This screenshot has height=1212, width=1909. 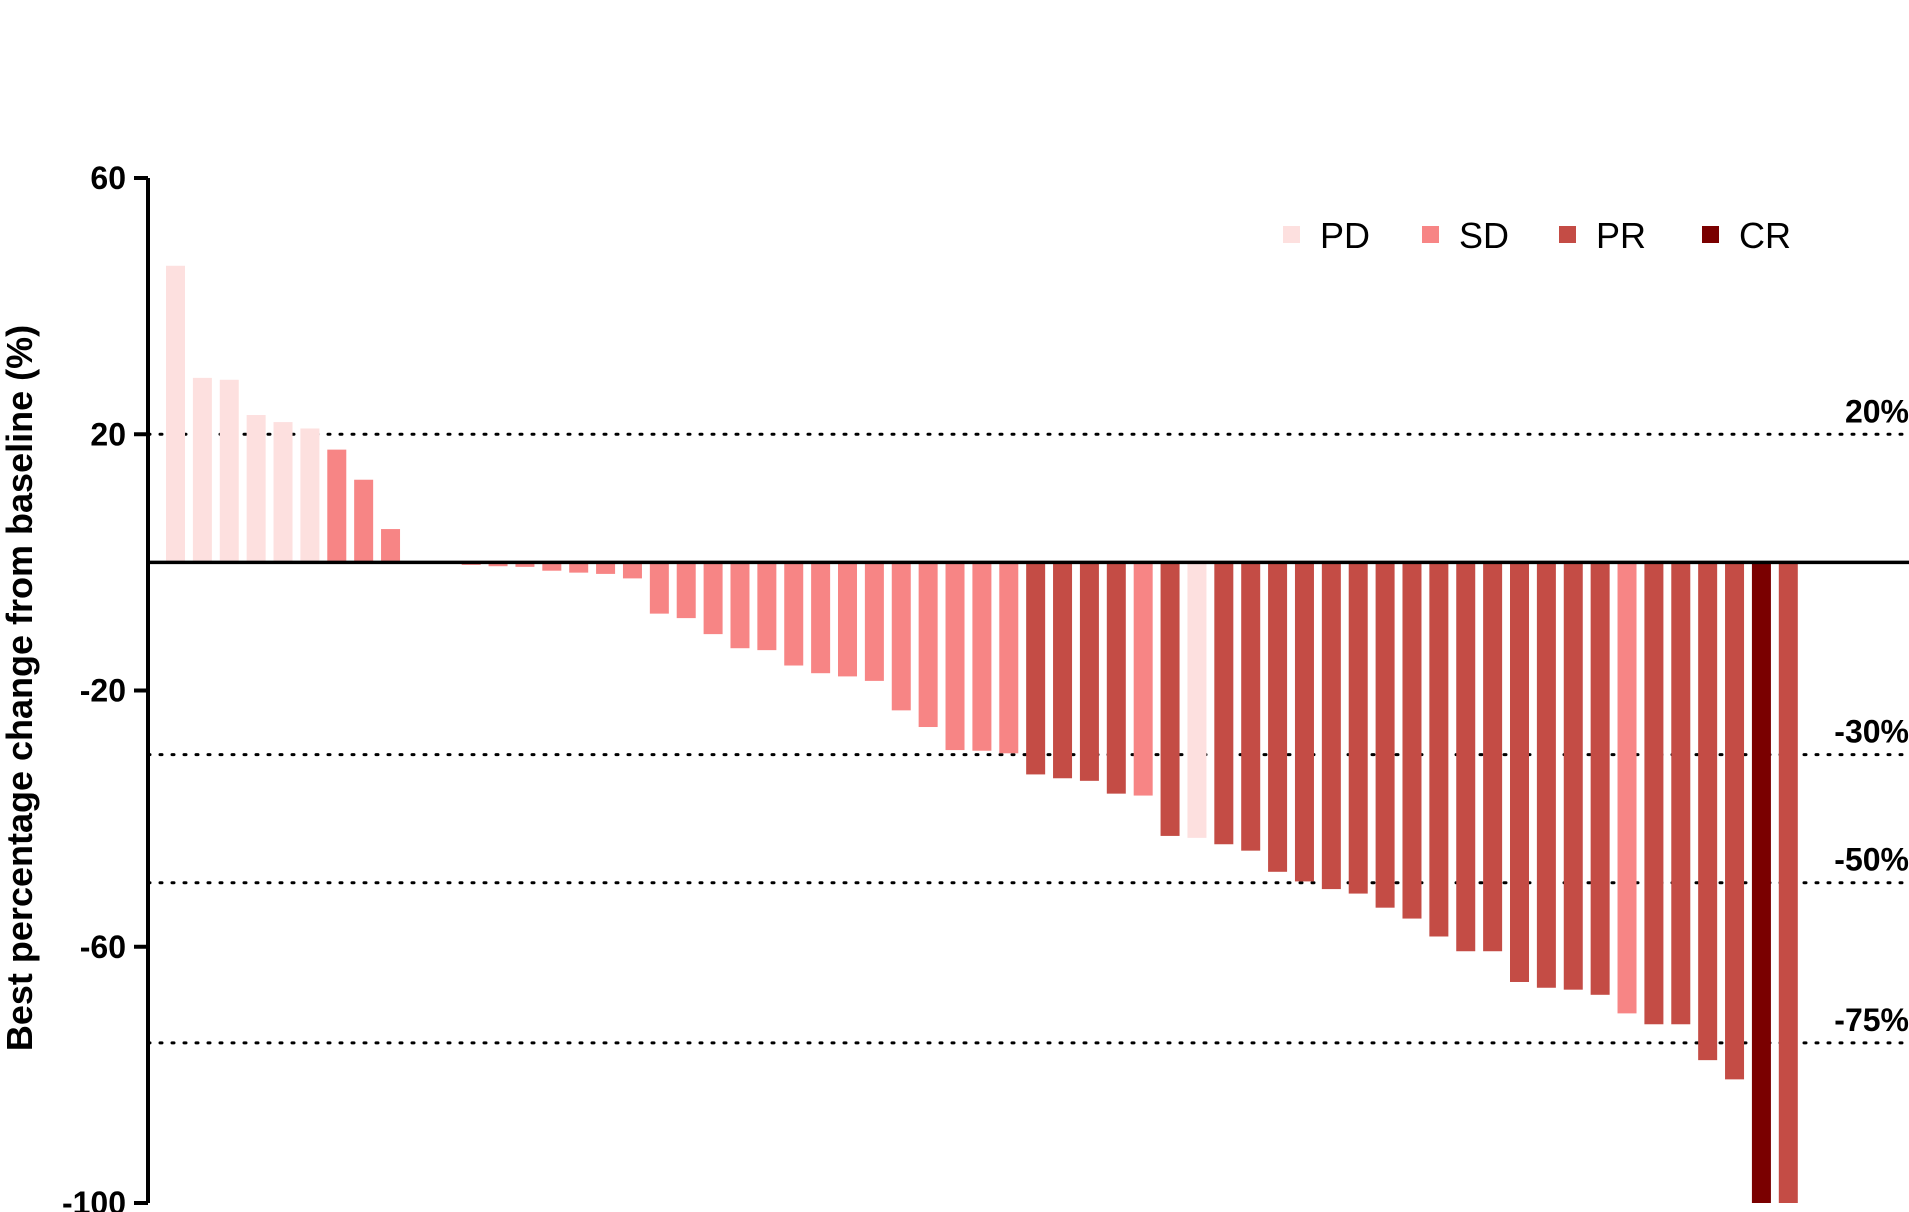 I want to click on legend-swatch-sd, so click(x=1430, y=234).